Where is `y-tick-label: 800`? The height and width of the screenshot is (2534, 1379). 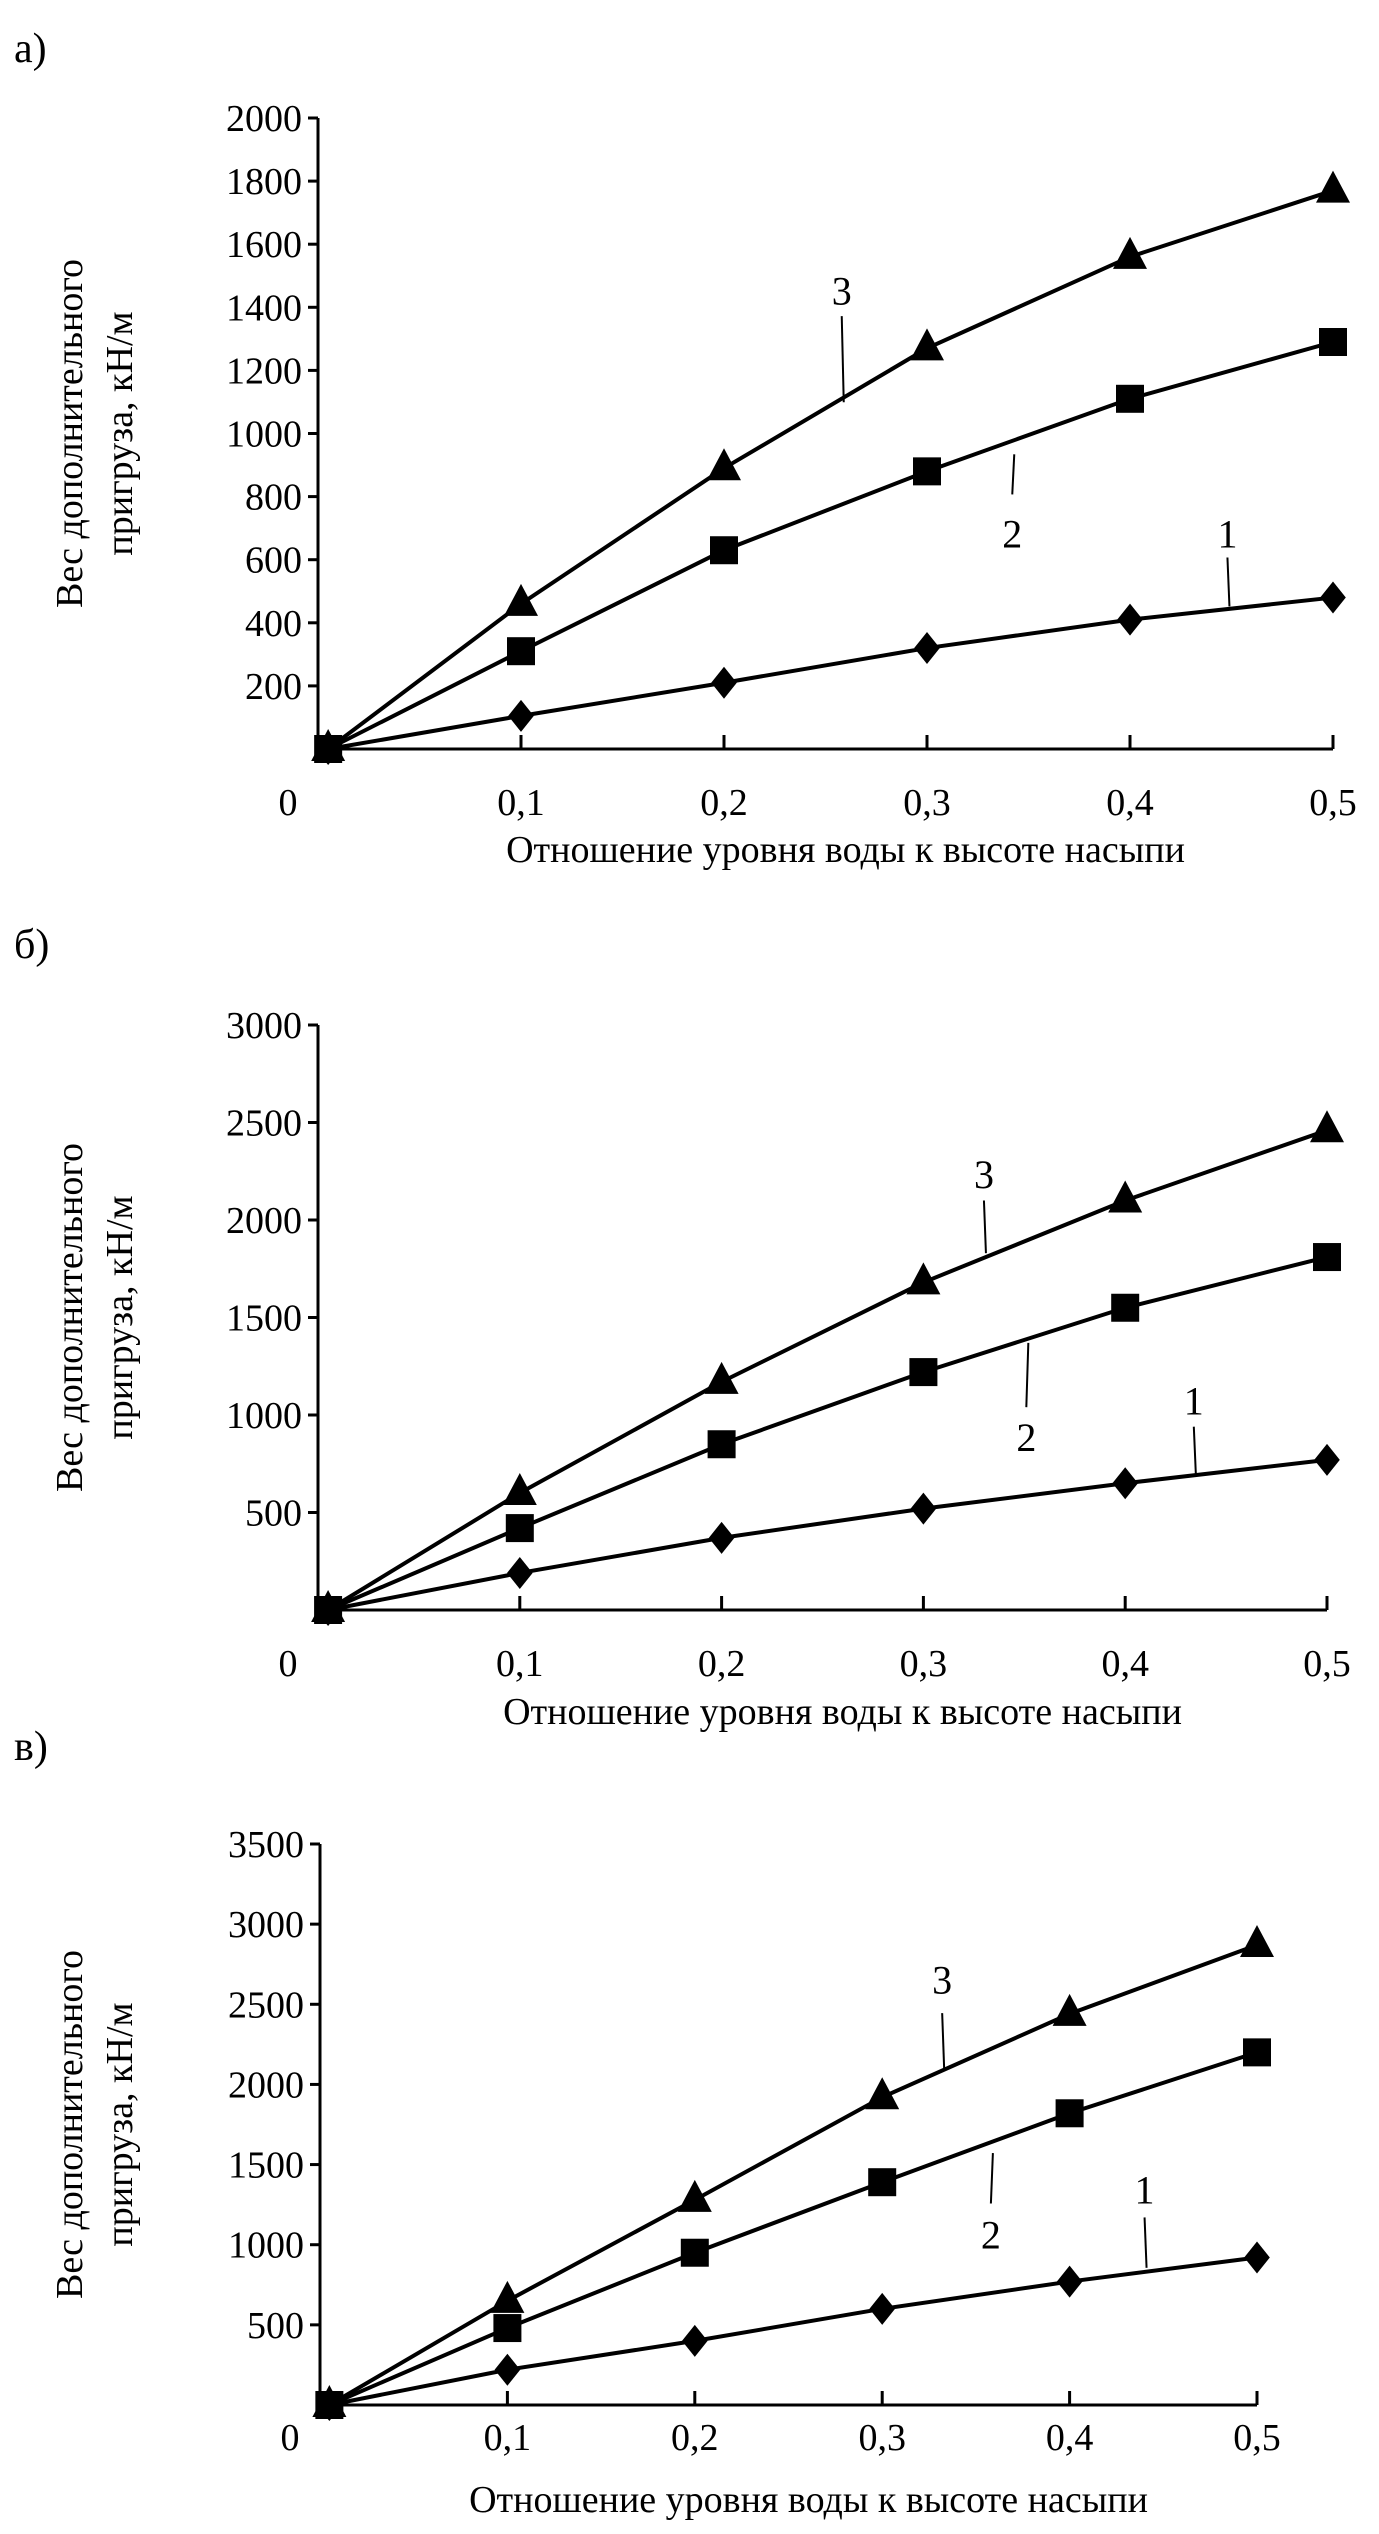 y-tick-label: 800 is located at coordinates (273, 498).